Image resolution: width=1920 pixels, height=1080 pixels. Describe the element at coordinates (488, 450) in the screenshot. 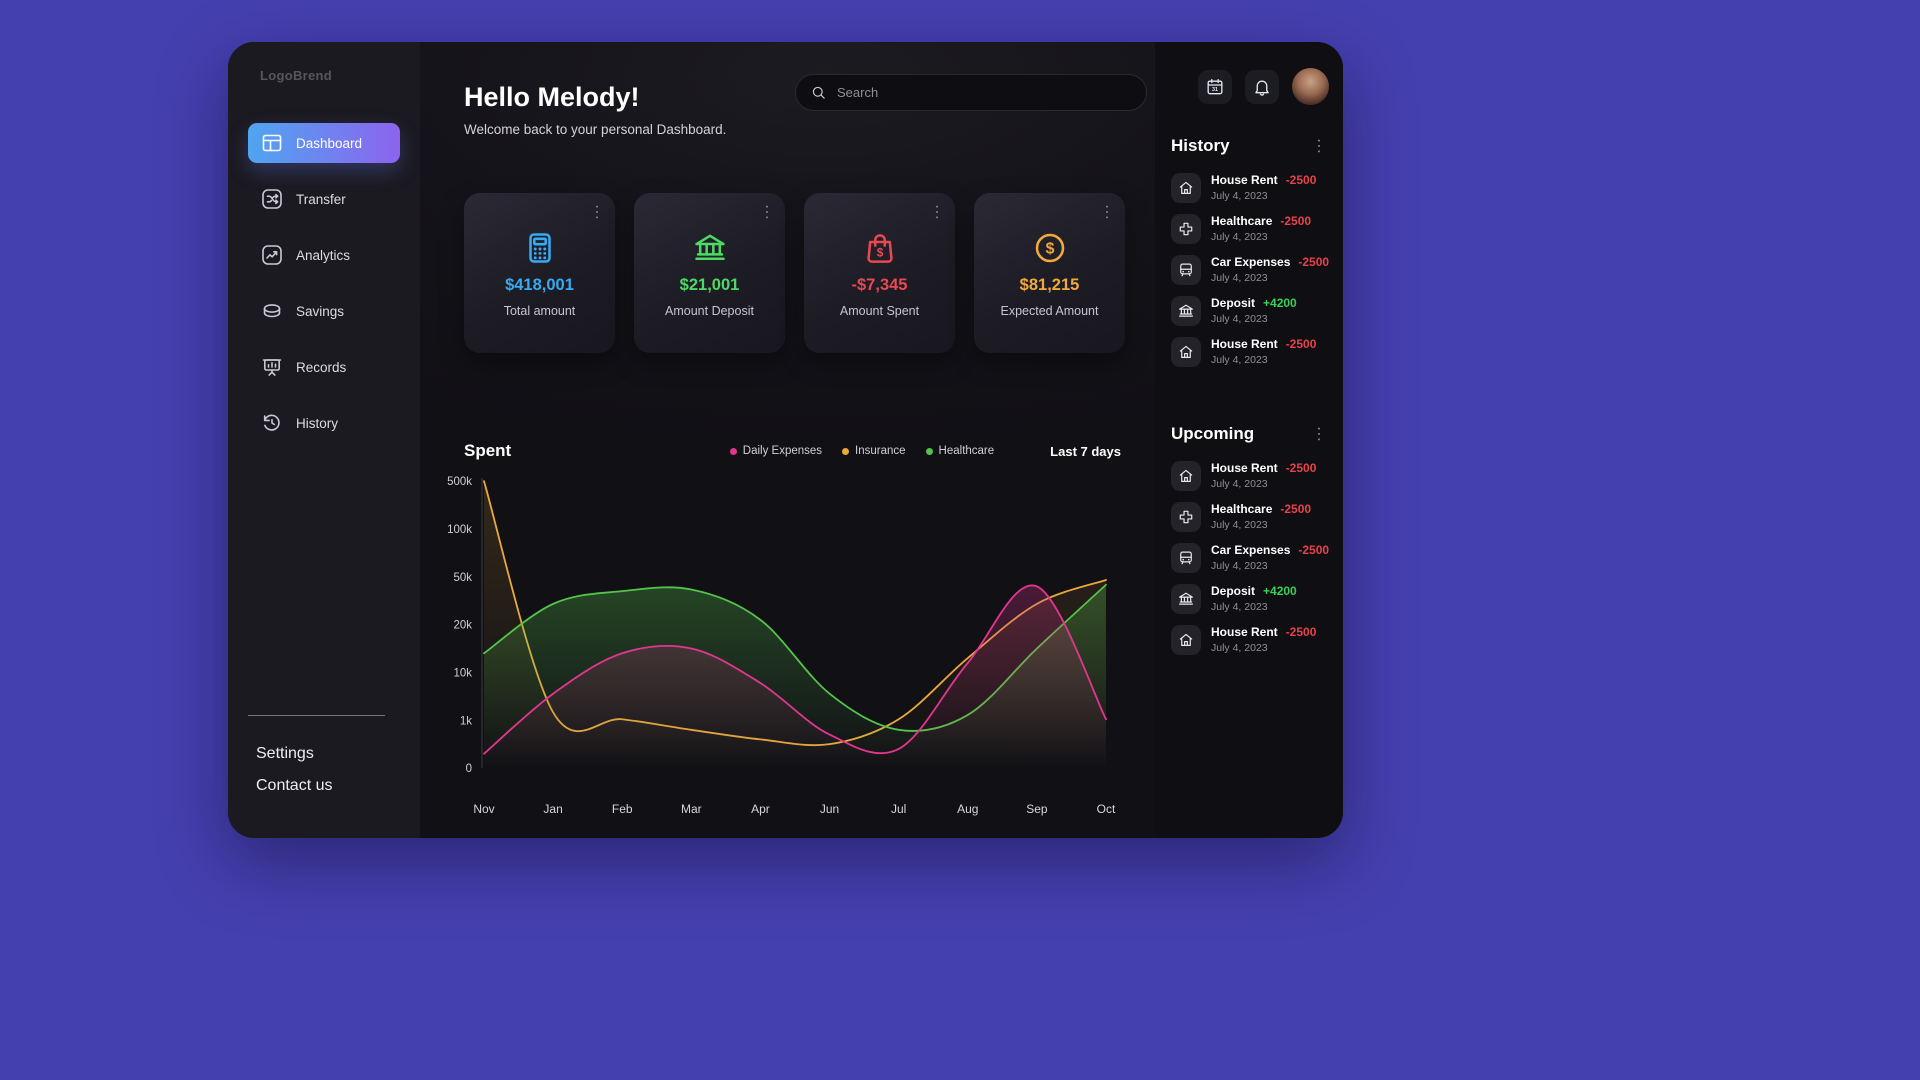

I see `chart-title: Spent` at that location.